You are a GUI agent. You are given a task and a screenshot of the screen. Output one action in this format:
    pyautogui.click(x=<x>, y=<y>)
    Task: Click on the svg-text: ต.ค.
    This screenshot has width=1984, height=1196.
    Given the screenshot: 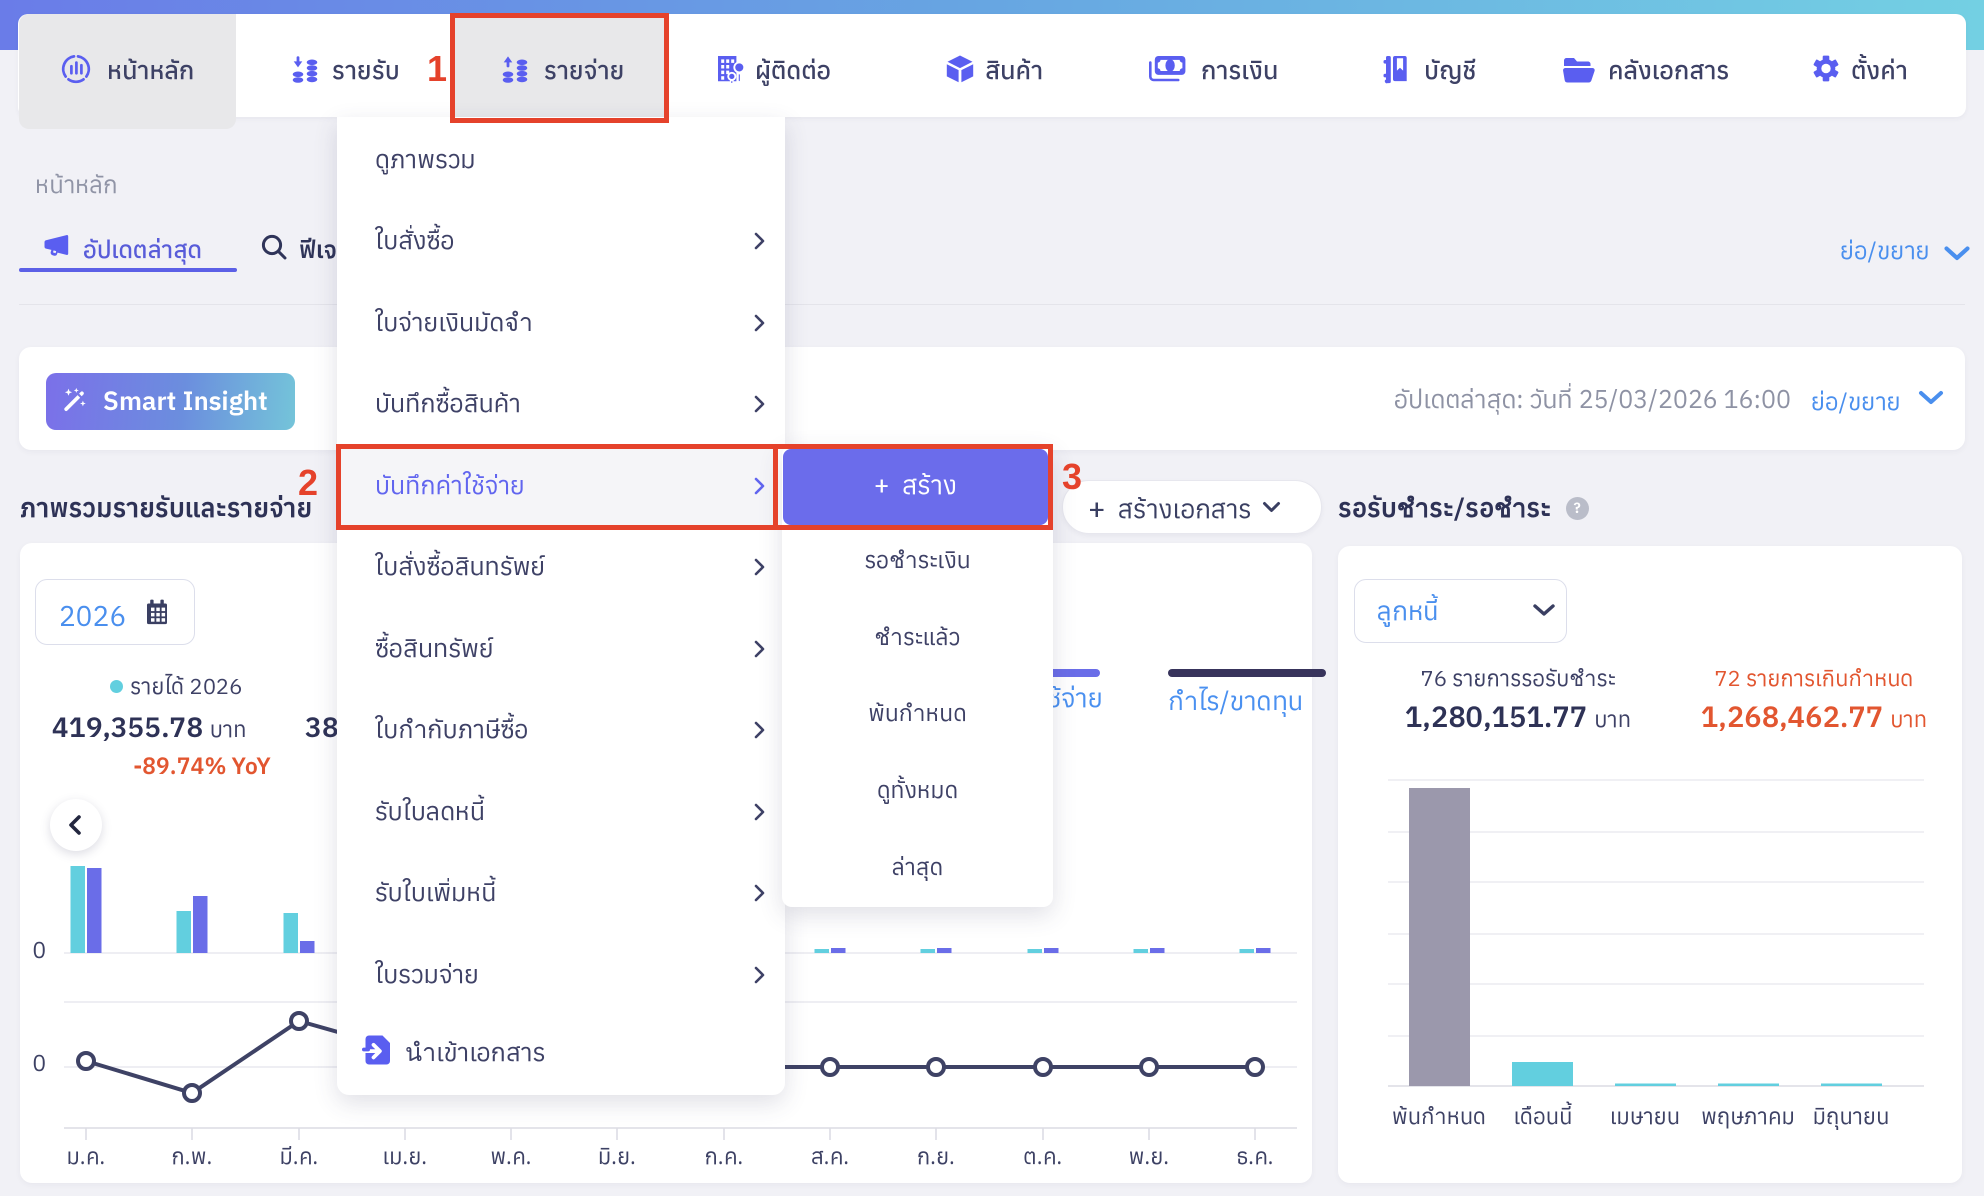 What is the action you would take?
    pyautogui.click(x=1043, y=1156)
    